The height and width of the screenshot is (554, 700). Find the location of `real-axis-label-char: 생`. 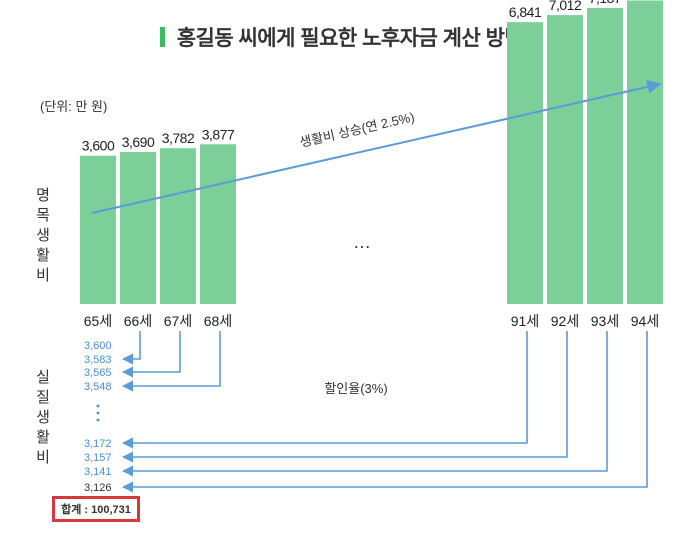

real-axis-label-char: 생 is located at coordinates (43, 417).